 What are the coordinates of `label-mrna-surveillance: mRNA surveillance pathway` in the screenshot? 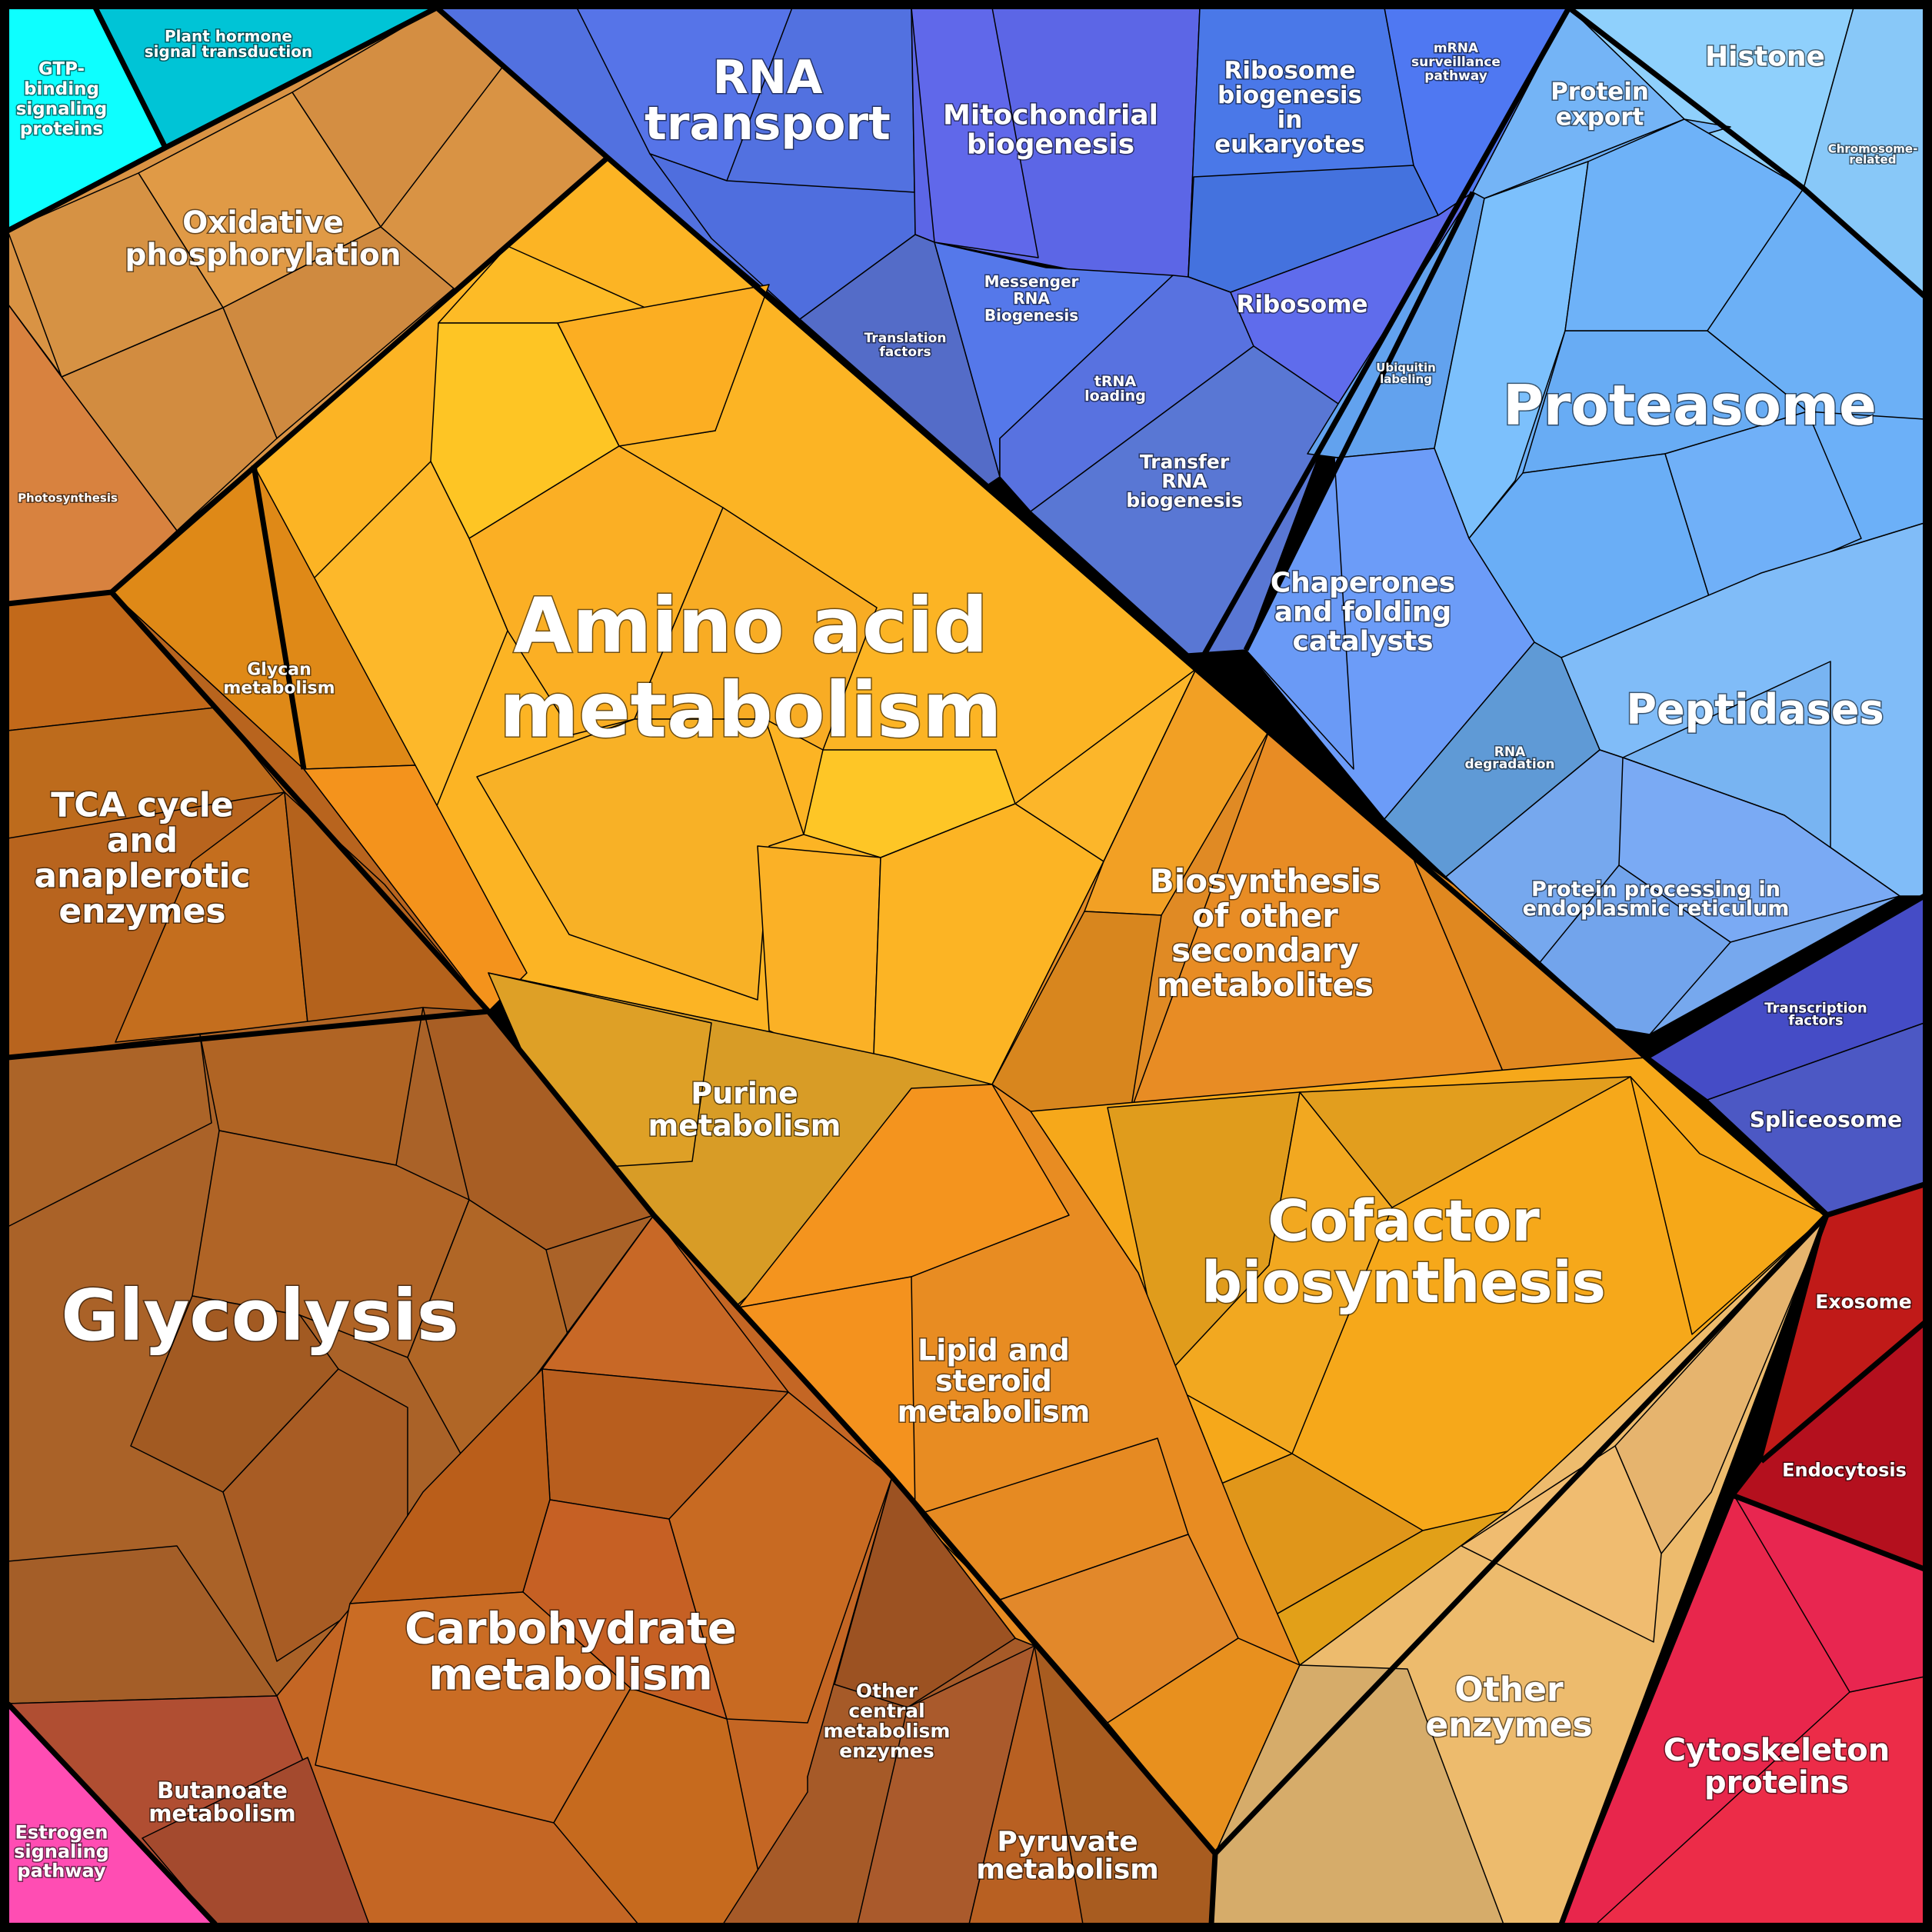 It's located at (1456, 62).